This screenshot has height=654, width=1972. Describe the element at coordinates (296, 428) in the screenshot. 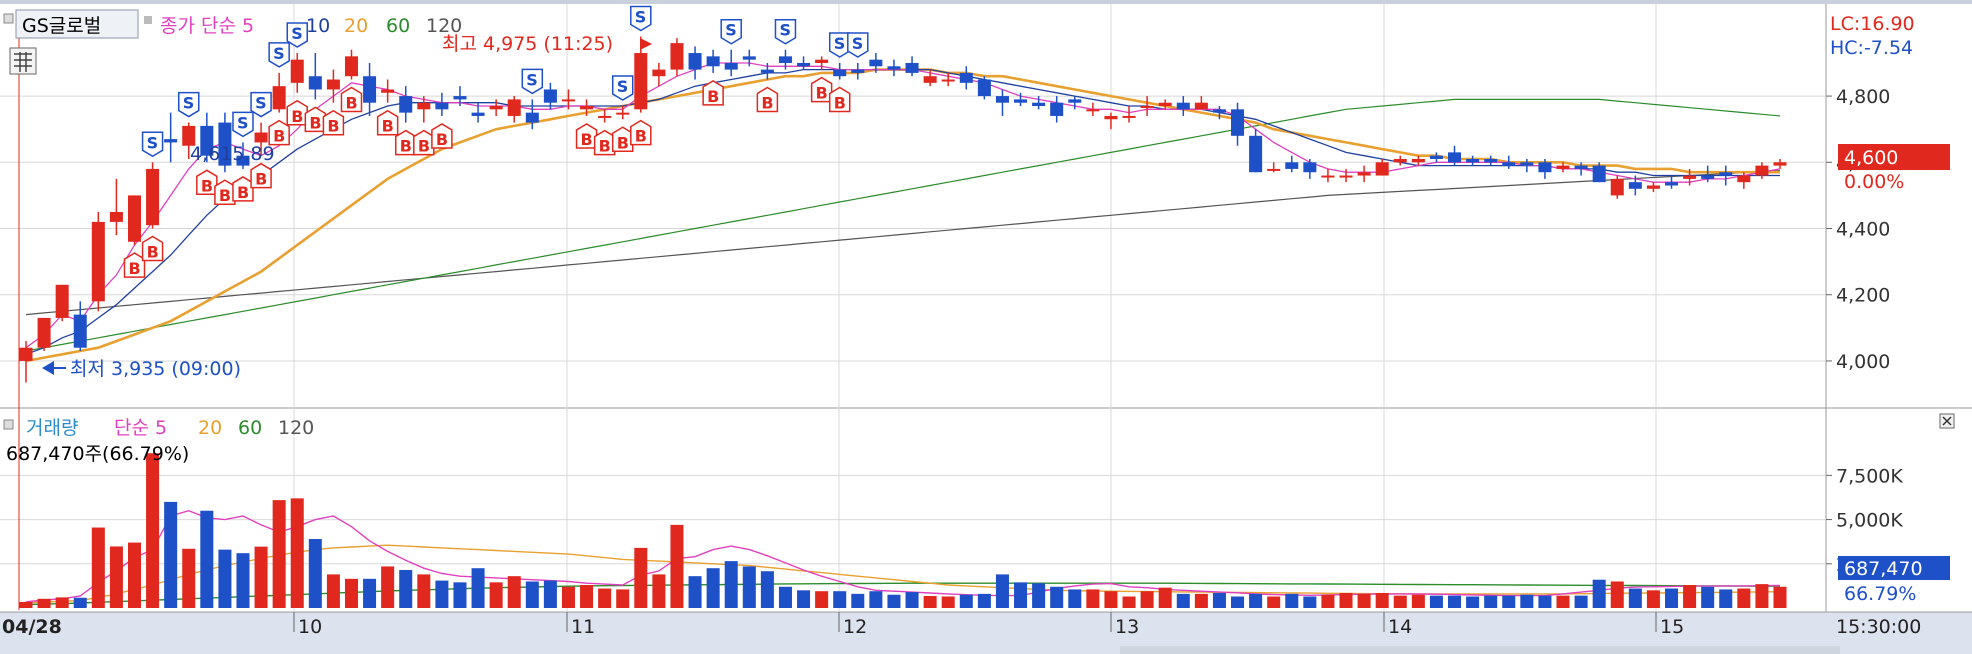

I see `volume-legend-ma120: 120` at that location.